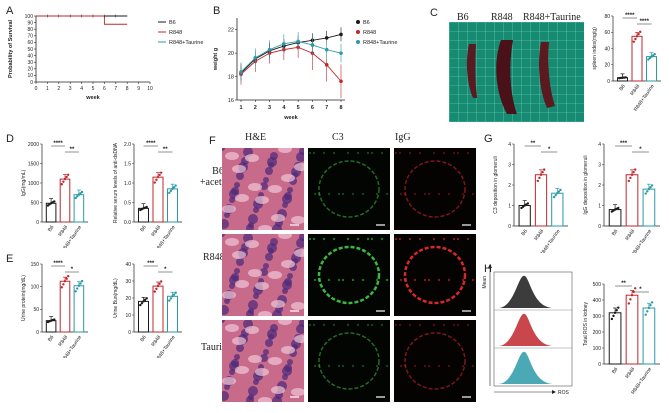 This screenshot has height=413, width=669. Describe the element at coordinates (533, 329) in the screenshot. I see `flow-frame` at that location.